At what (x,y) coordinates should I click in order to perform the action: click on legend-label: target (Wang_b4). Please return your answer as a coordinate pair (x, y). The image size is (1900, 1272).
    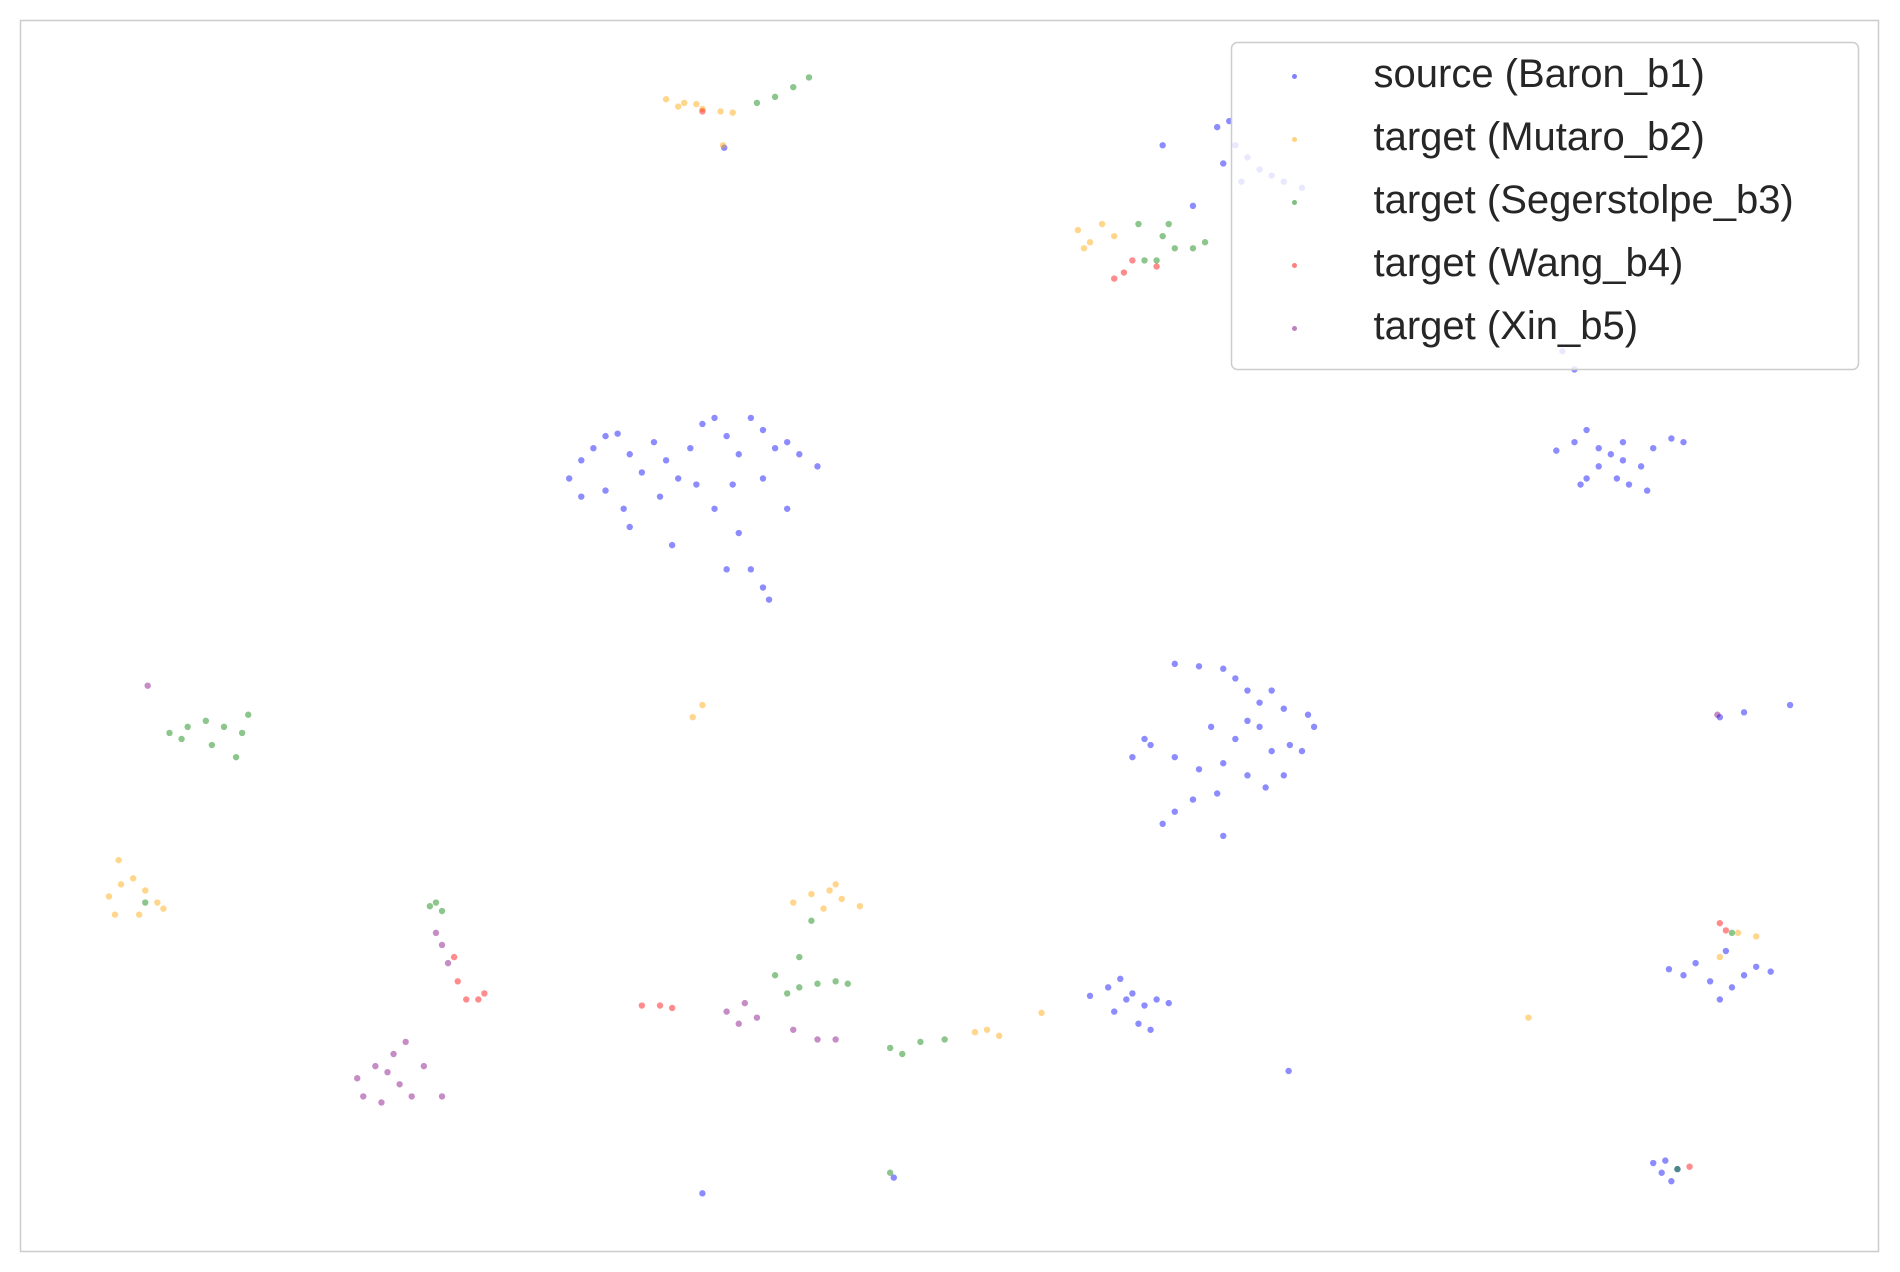
    Looking at the image, I should click on (1529, 263).